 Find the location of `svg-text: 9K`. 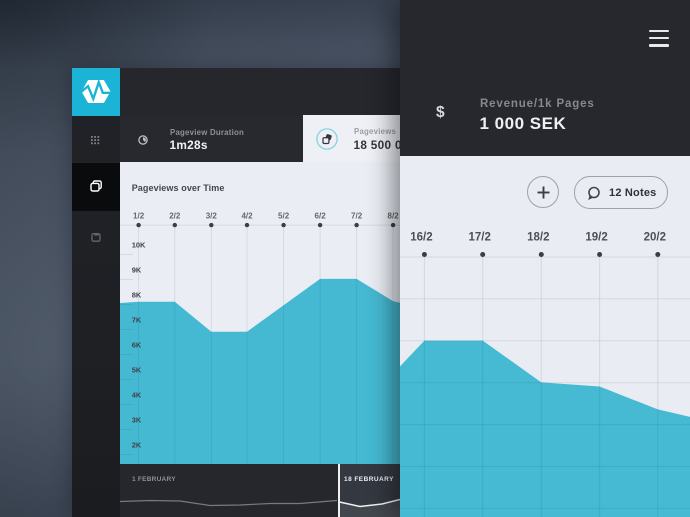

svg-text: 9K is located at coordinates (137, 269).